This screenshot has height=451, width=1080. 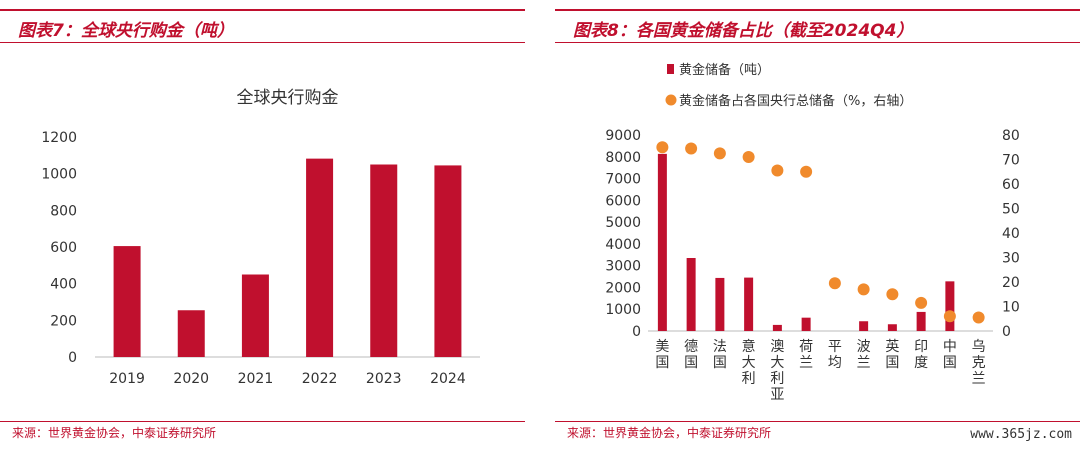 What do you see at coordinates (670, 69) in the screenshot?
I see `legend-bar-swatch` at bounding box center [670, 69].